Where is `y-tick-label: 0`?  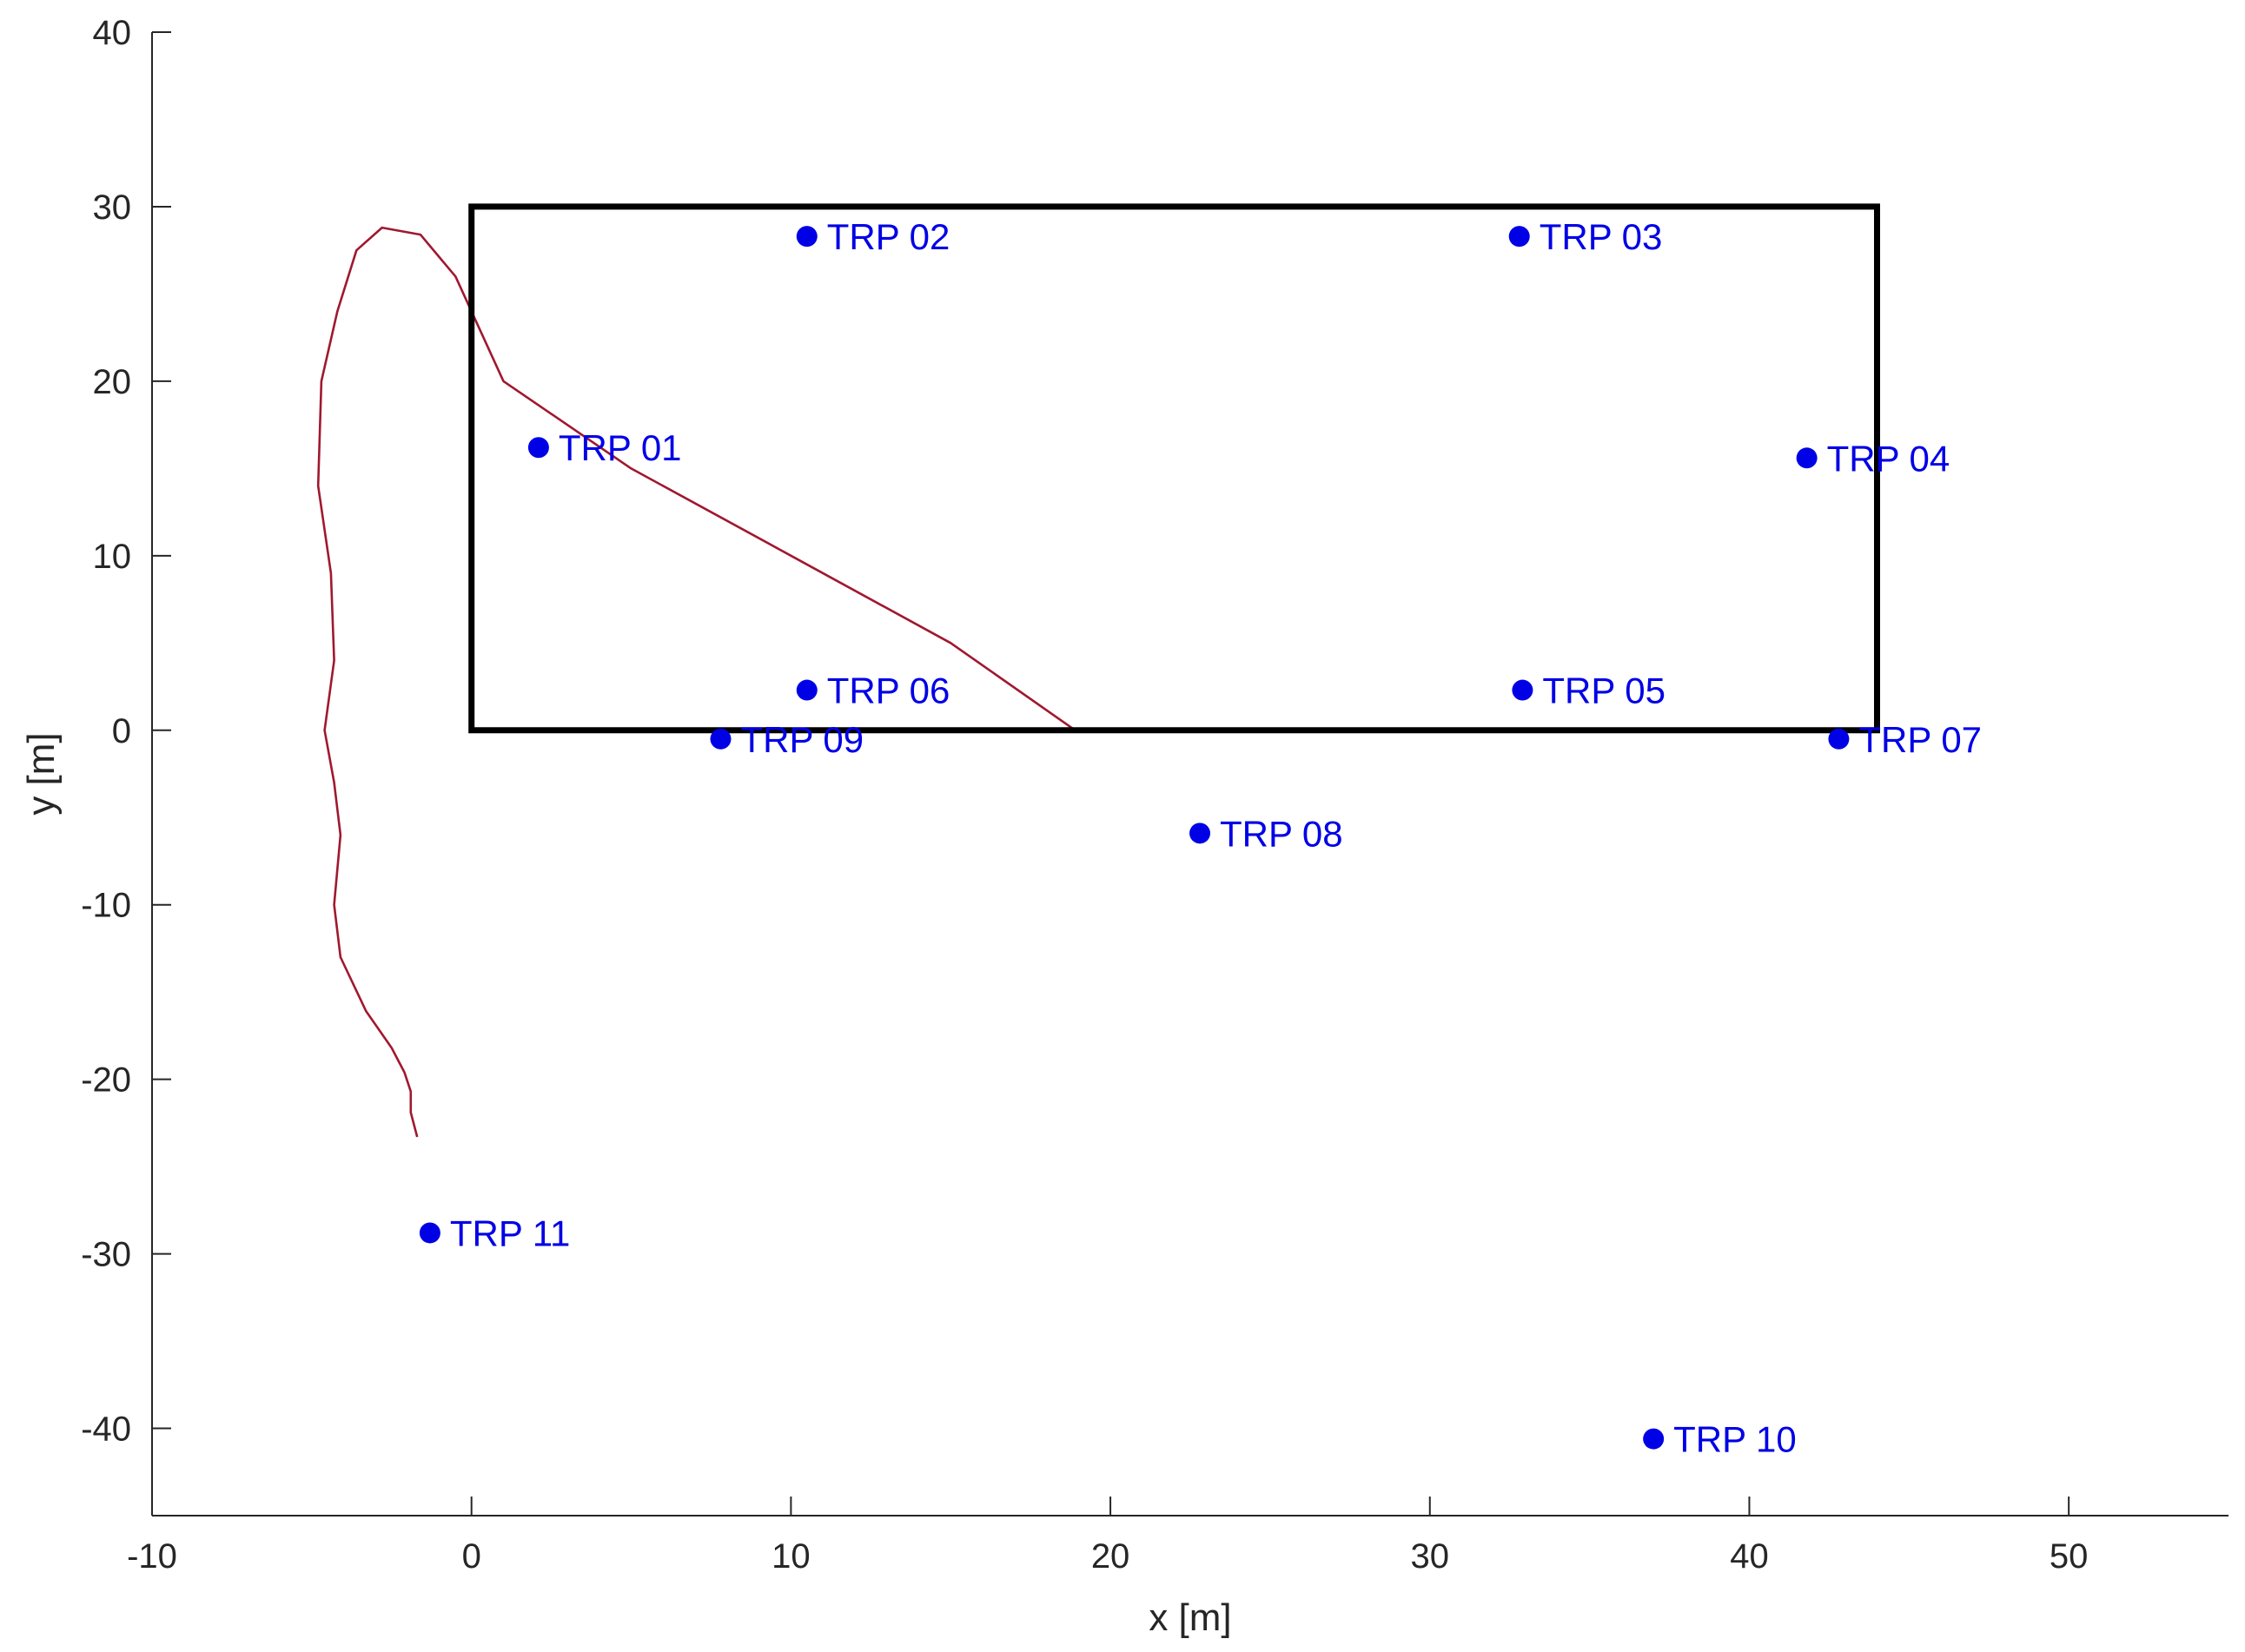 y-tick-label: 0 is located at coordinates (121, 731).